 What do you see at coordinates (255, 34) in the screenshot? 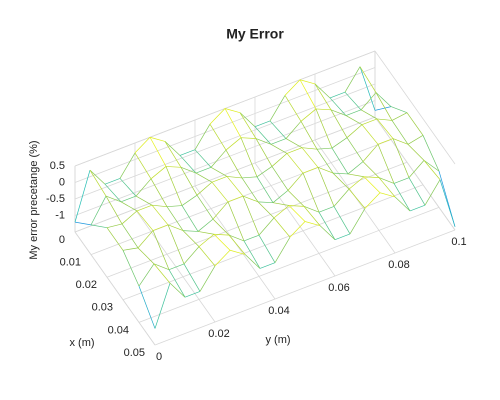
I see `chart-title: My Error` at bounding box center [255, 34].